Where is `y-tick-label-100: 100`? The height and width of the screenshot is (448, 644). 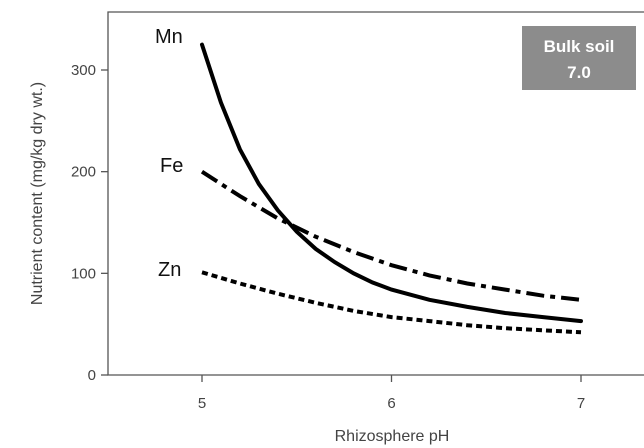
y-tick-label-100: 100 is located at coordinates (83, 273).